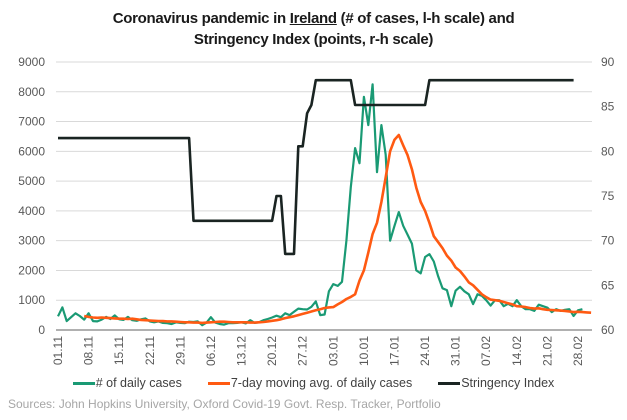  What do you see at coordinates (31, 181) in the screenshot?
I see `y-left-tick-label: 5000` at bounding box center [31, 181].